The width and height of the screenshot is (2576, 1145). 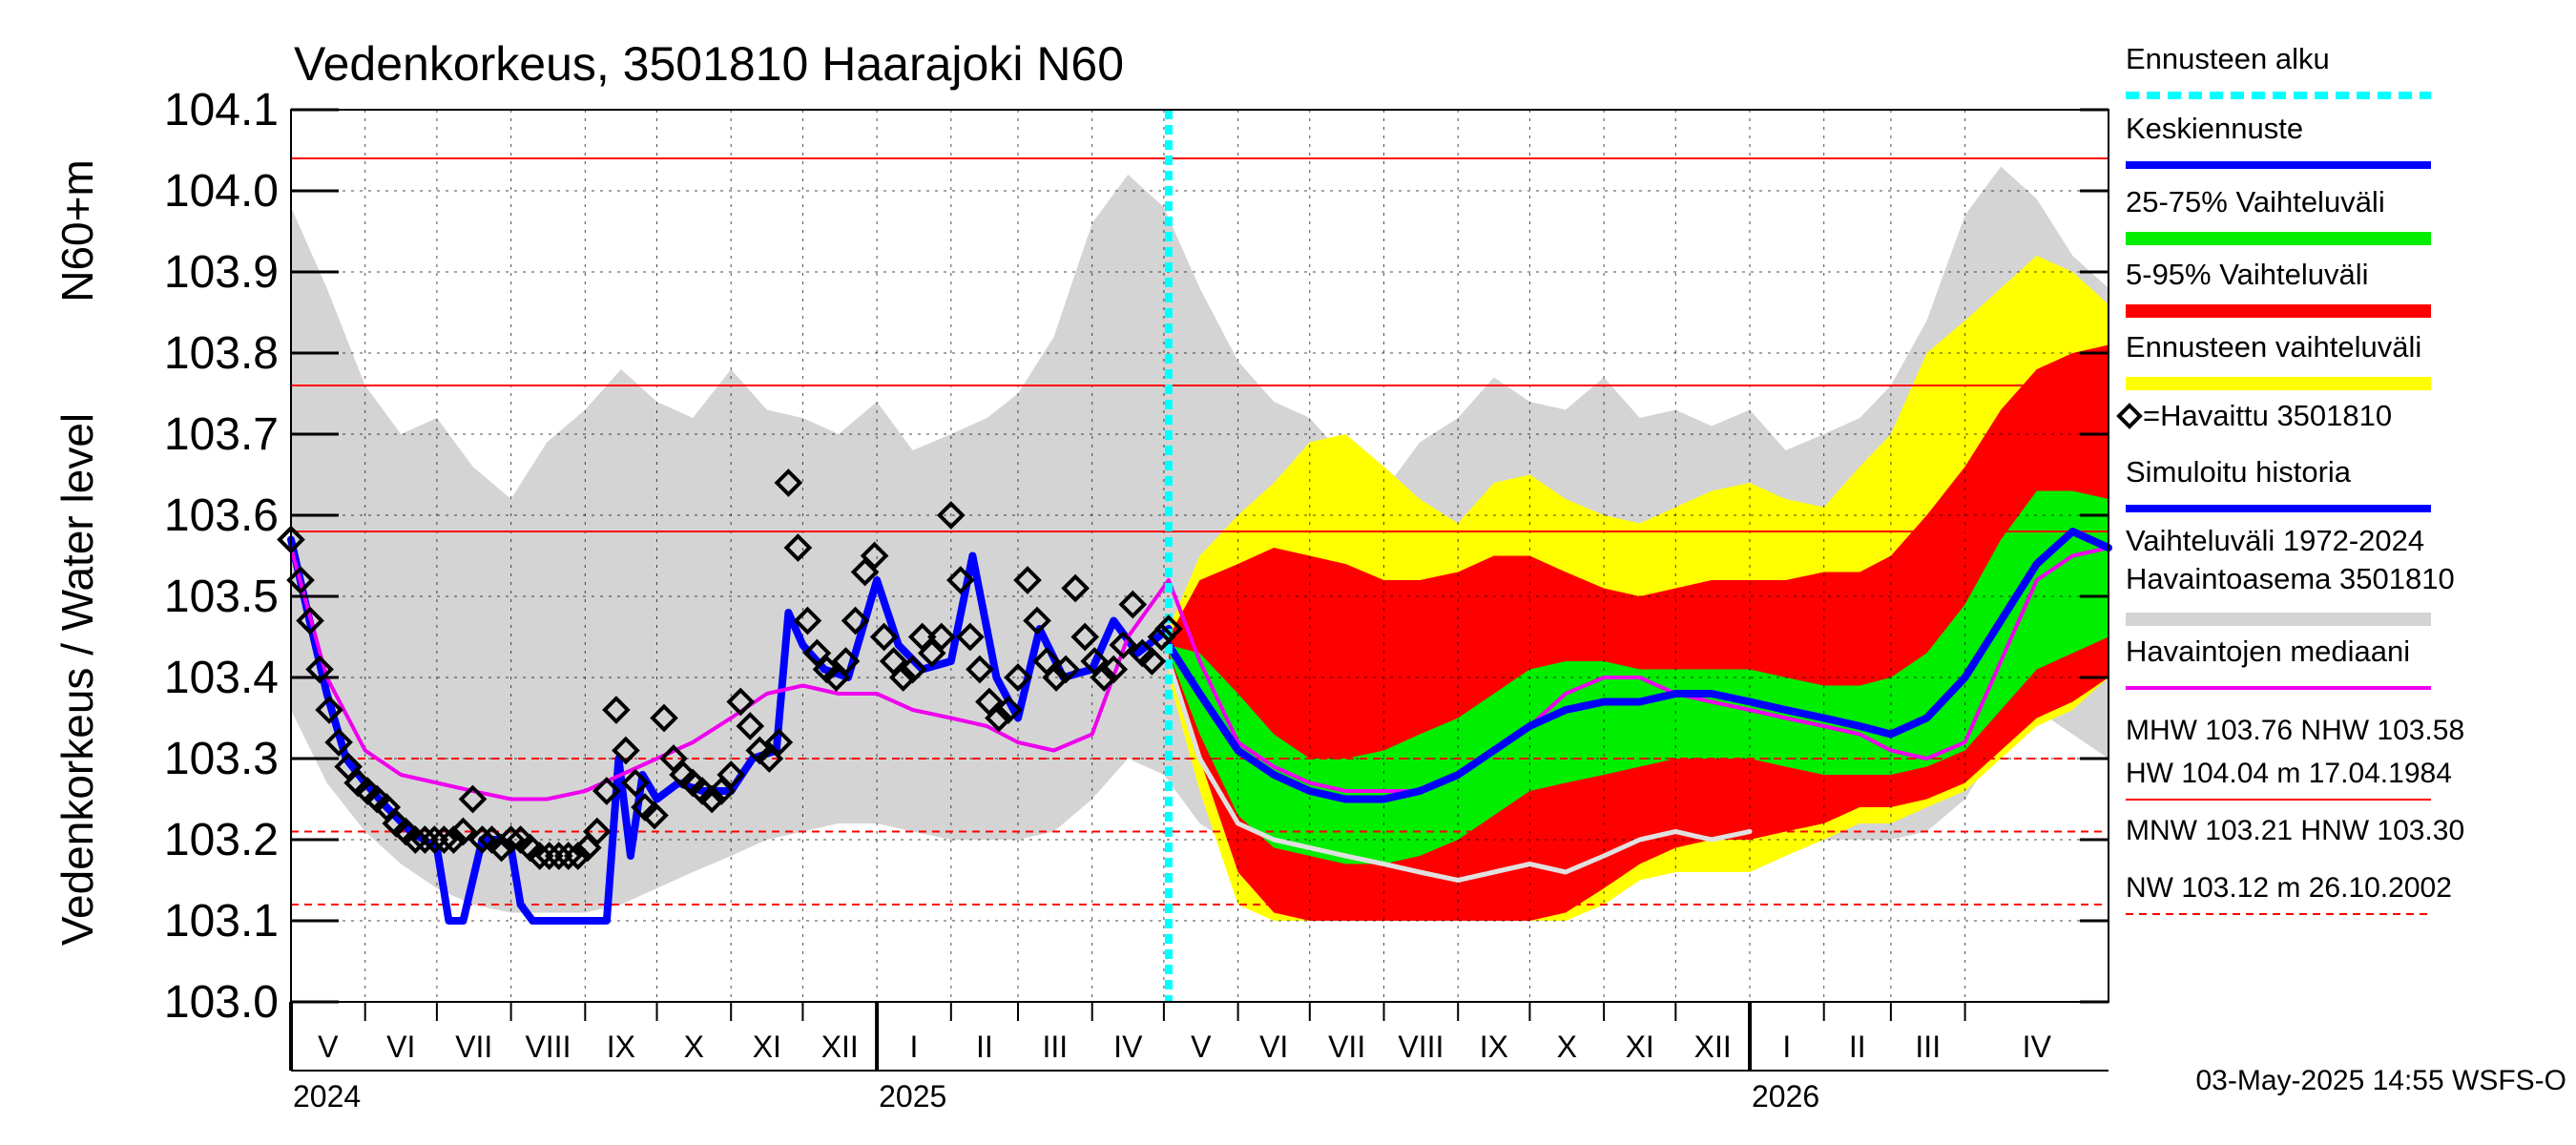 What do you see at coordinates (1857, 1047) in the screenshot?
I see `month-label: II` at bounding box center [1857, 1047].